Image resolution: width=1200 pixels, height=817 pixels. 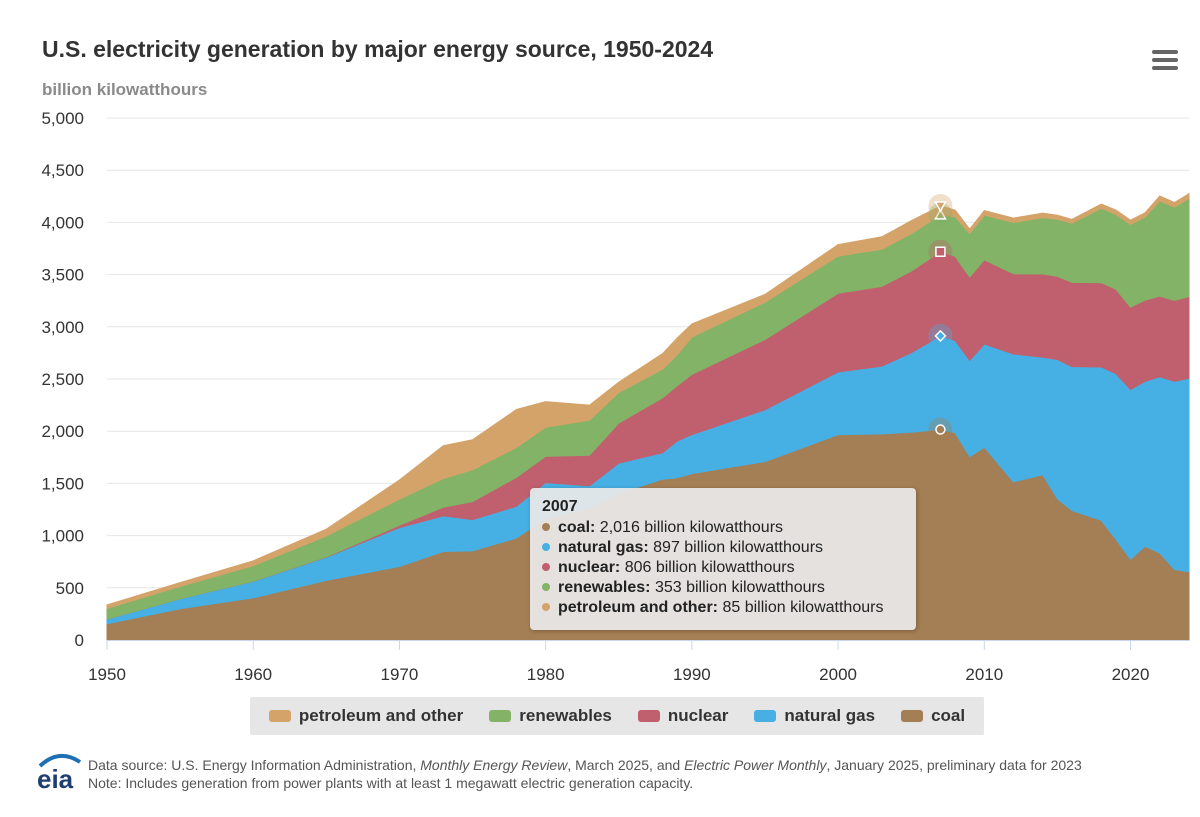 I want to click on hover-point-petroleum, so click(x=940, y=207).